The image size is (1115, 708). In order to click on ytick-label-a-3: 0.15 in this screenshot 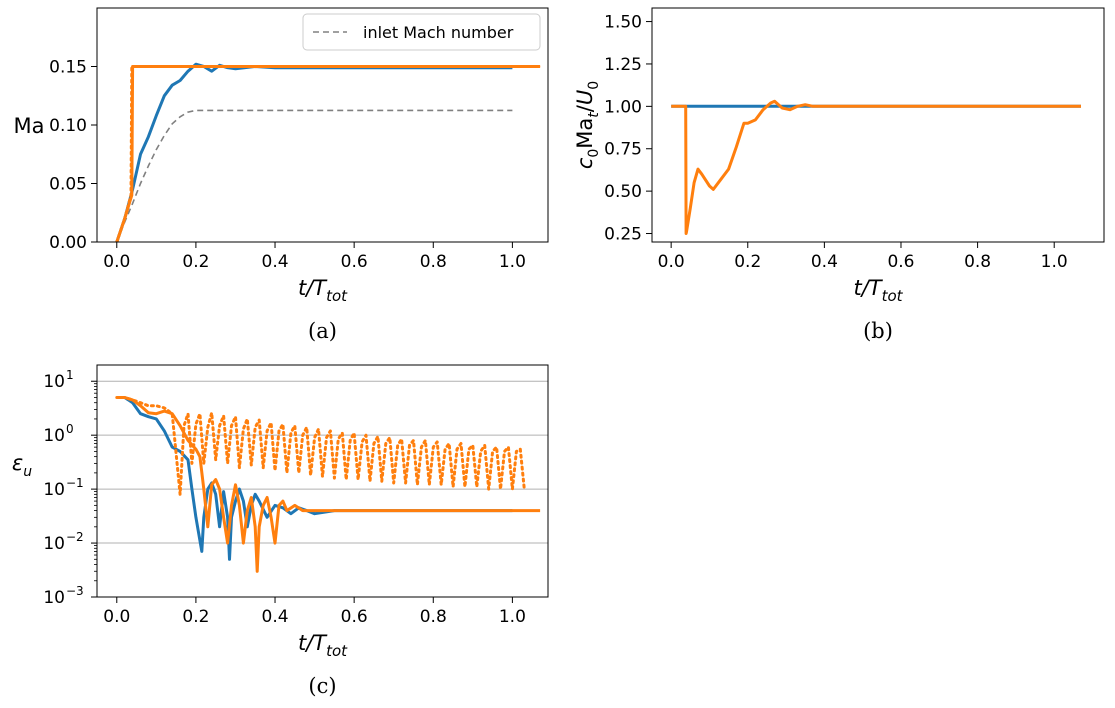, I will do `click(68, 68)`.